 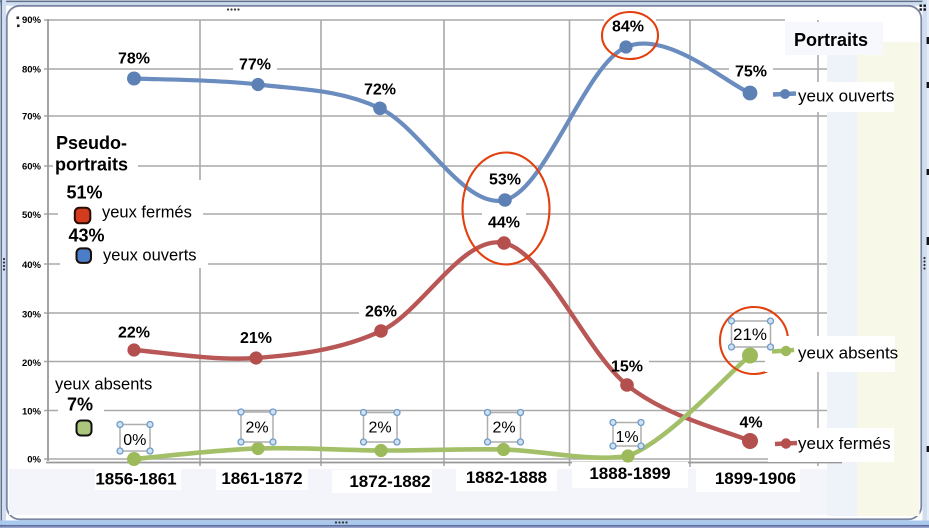 What do you see at coordinates (32, 116) in the screenshot?
I see `svg-text: 70%` at bounding box center [32, 116].